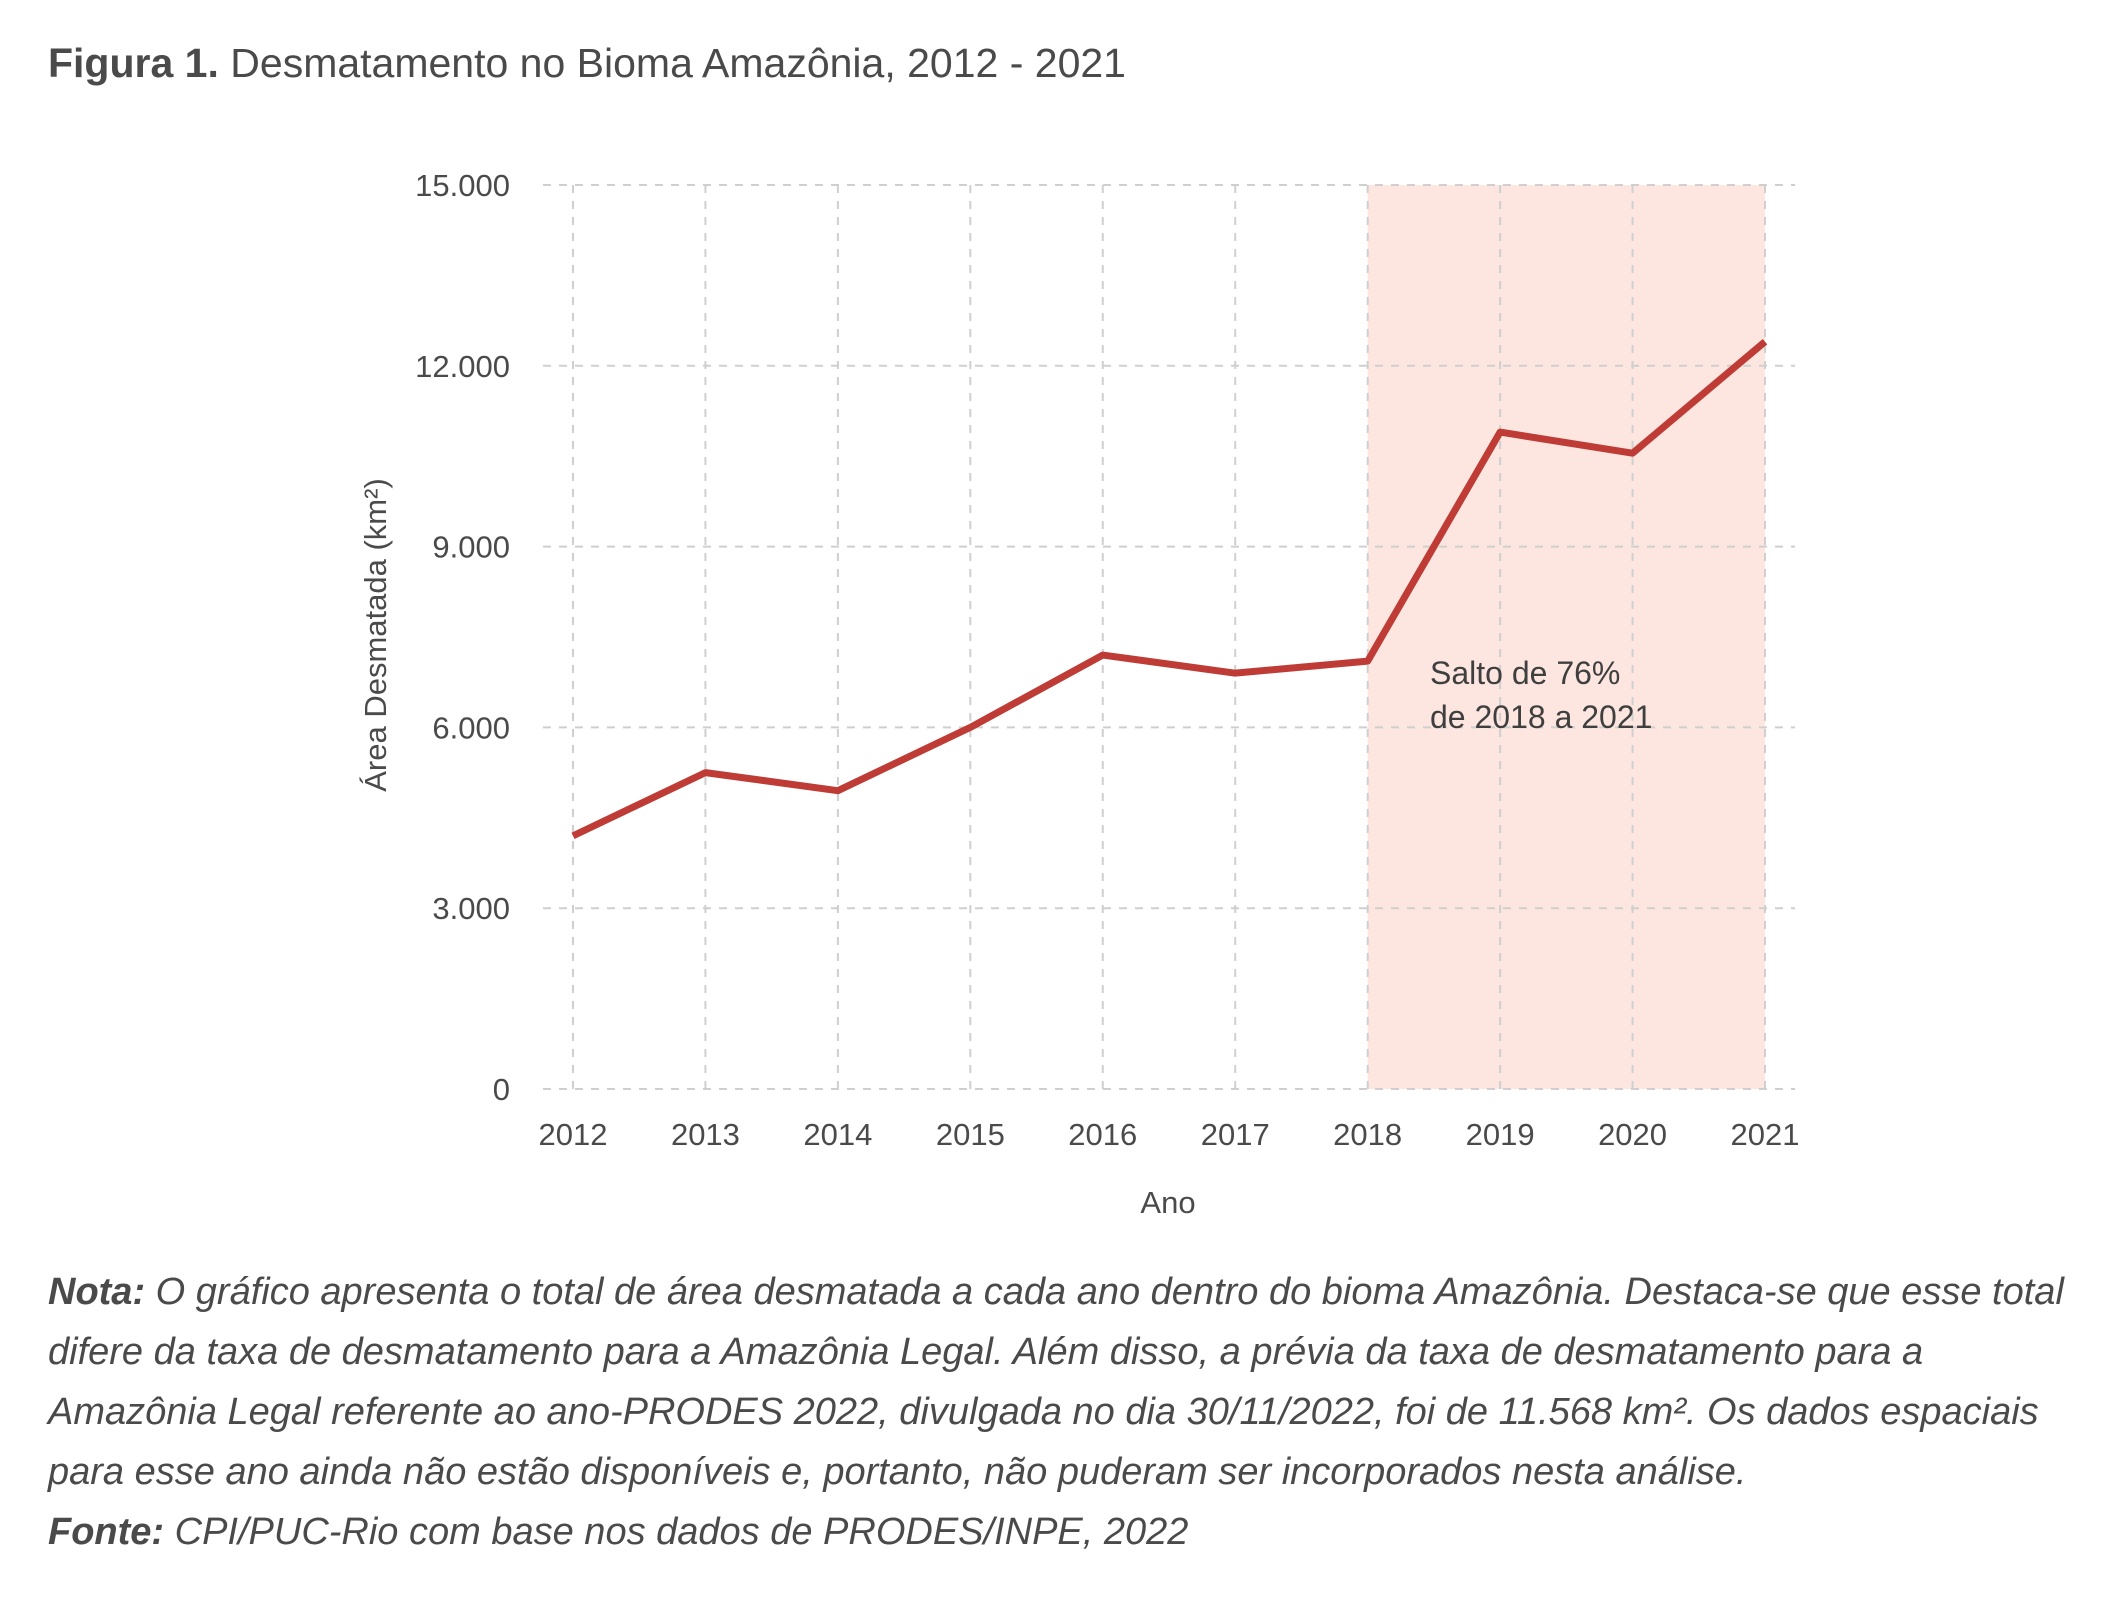 This screenshot has width=2120, height=1611. Describe the element at coordinates (471, 908) in the screenshot. I see `y-tick-label: 3.000` at that location.